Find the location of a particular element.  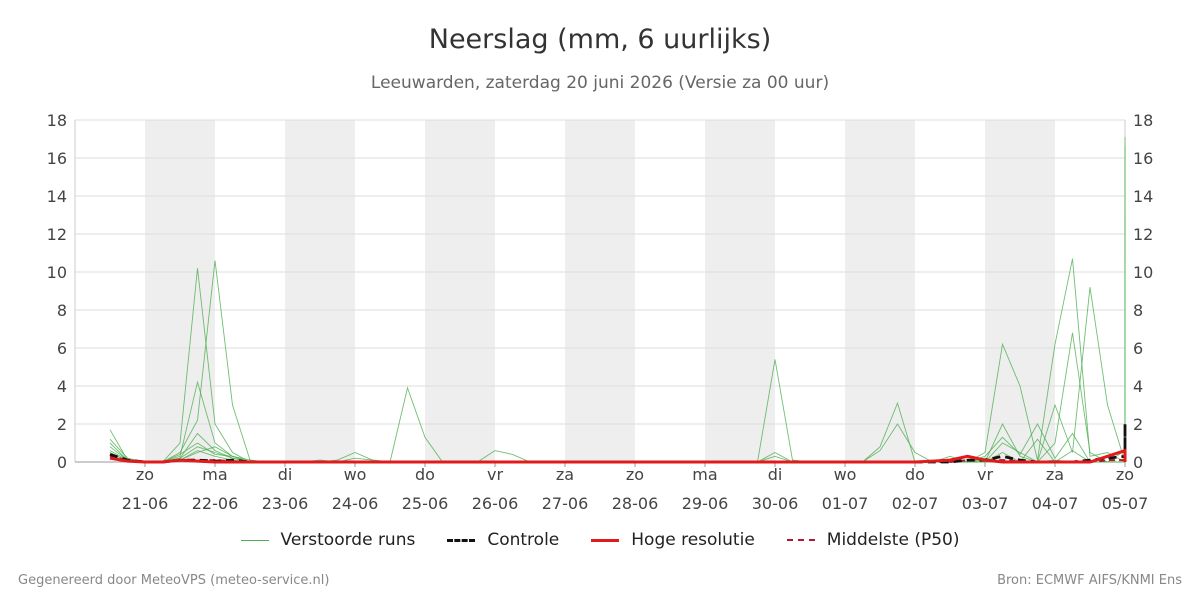

legend-swatch-median is located at coordinates (800, 540).